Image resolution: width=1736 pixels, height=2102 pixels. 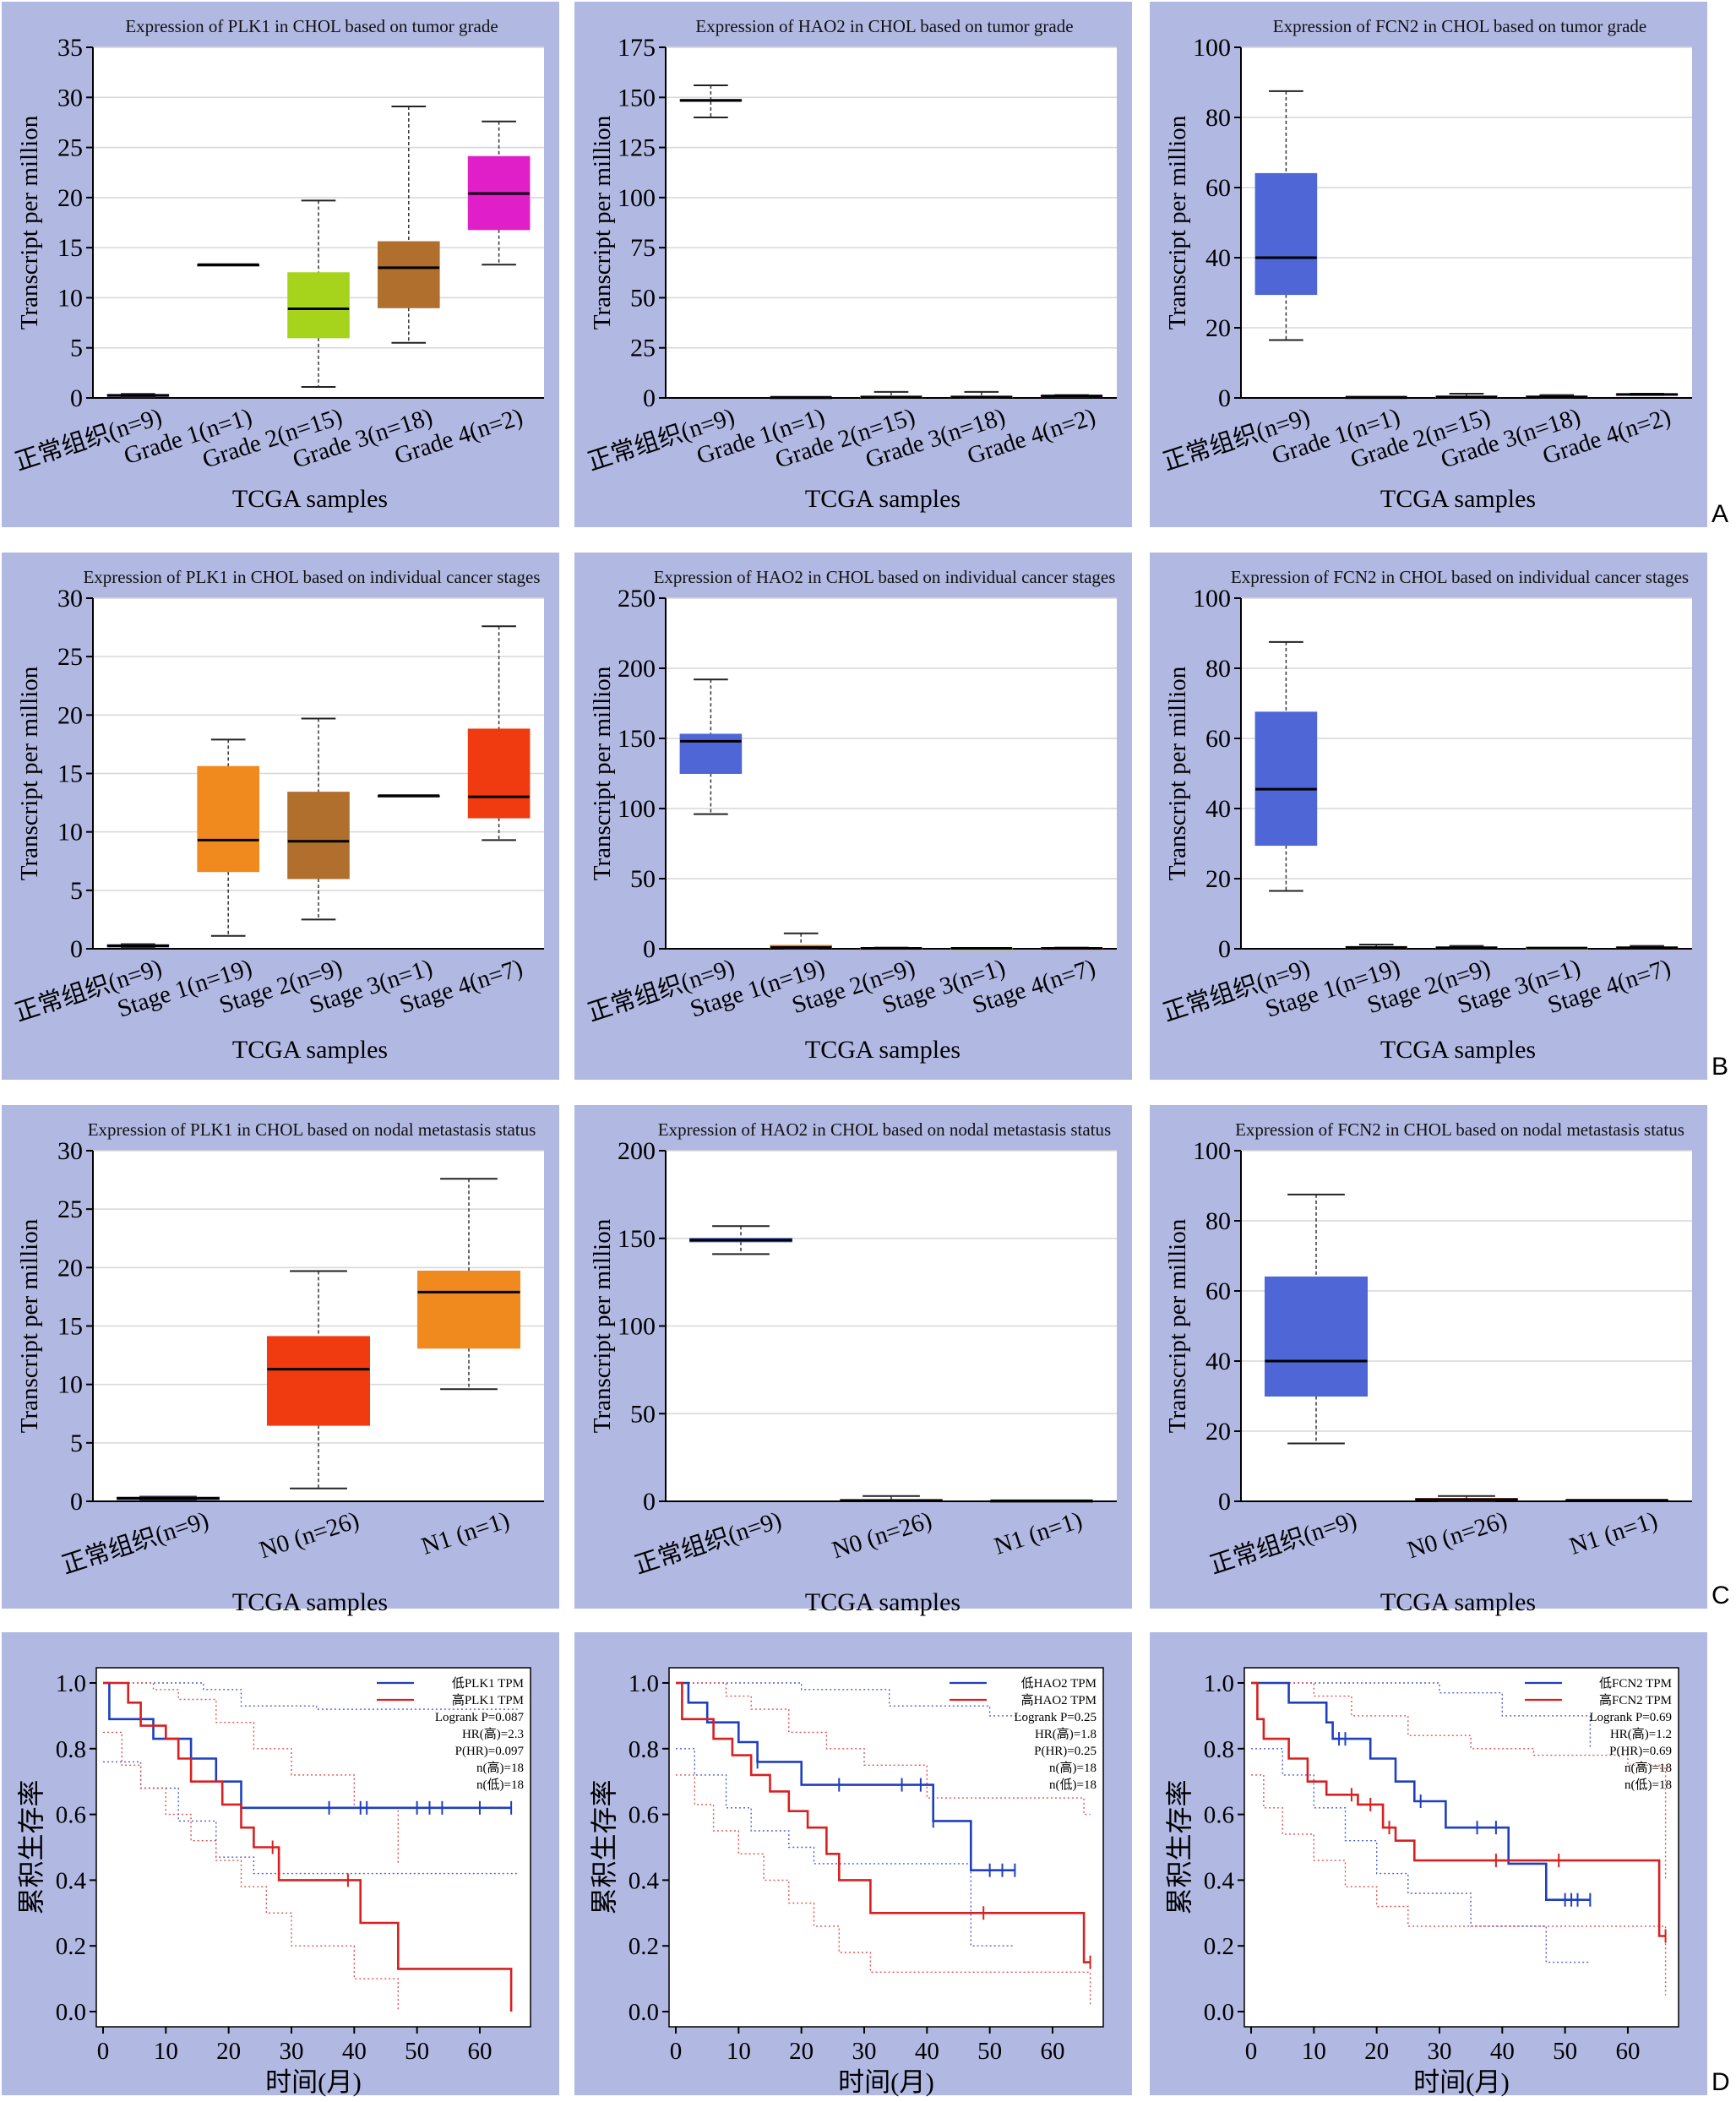 I want to click on y-tick-label: 0.0, so click(x=644, y=2013).